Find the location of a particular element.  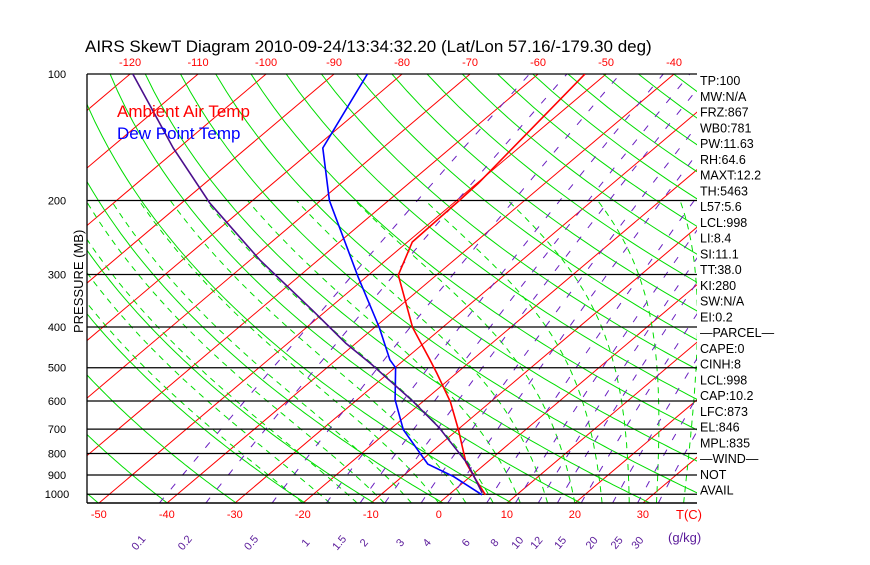

mixing-ratio-tick-label: 4 is located at coordinates (427, 543).